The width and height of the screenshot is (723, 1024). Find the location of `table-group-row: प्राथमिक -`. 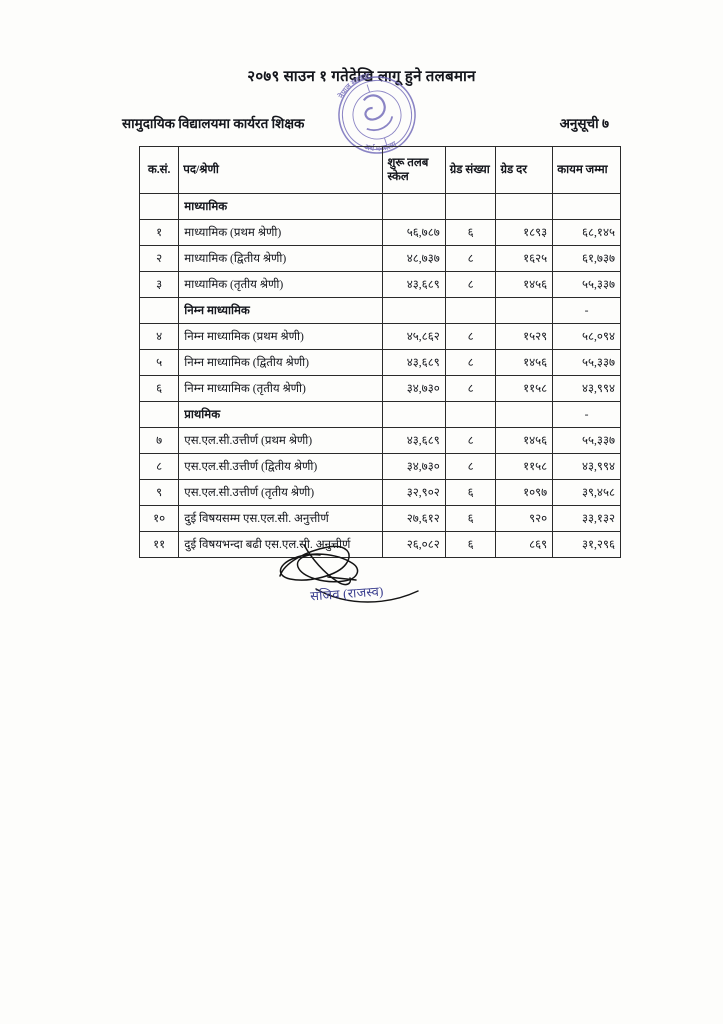

table-group-row: प्राथमिक - is located at coordinates (379, 414).